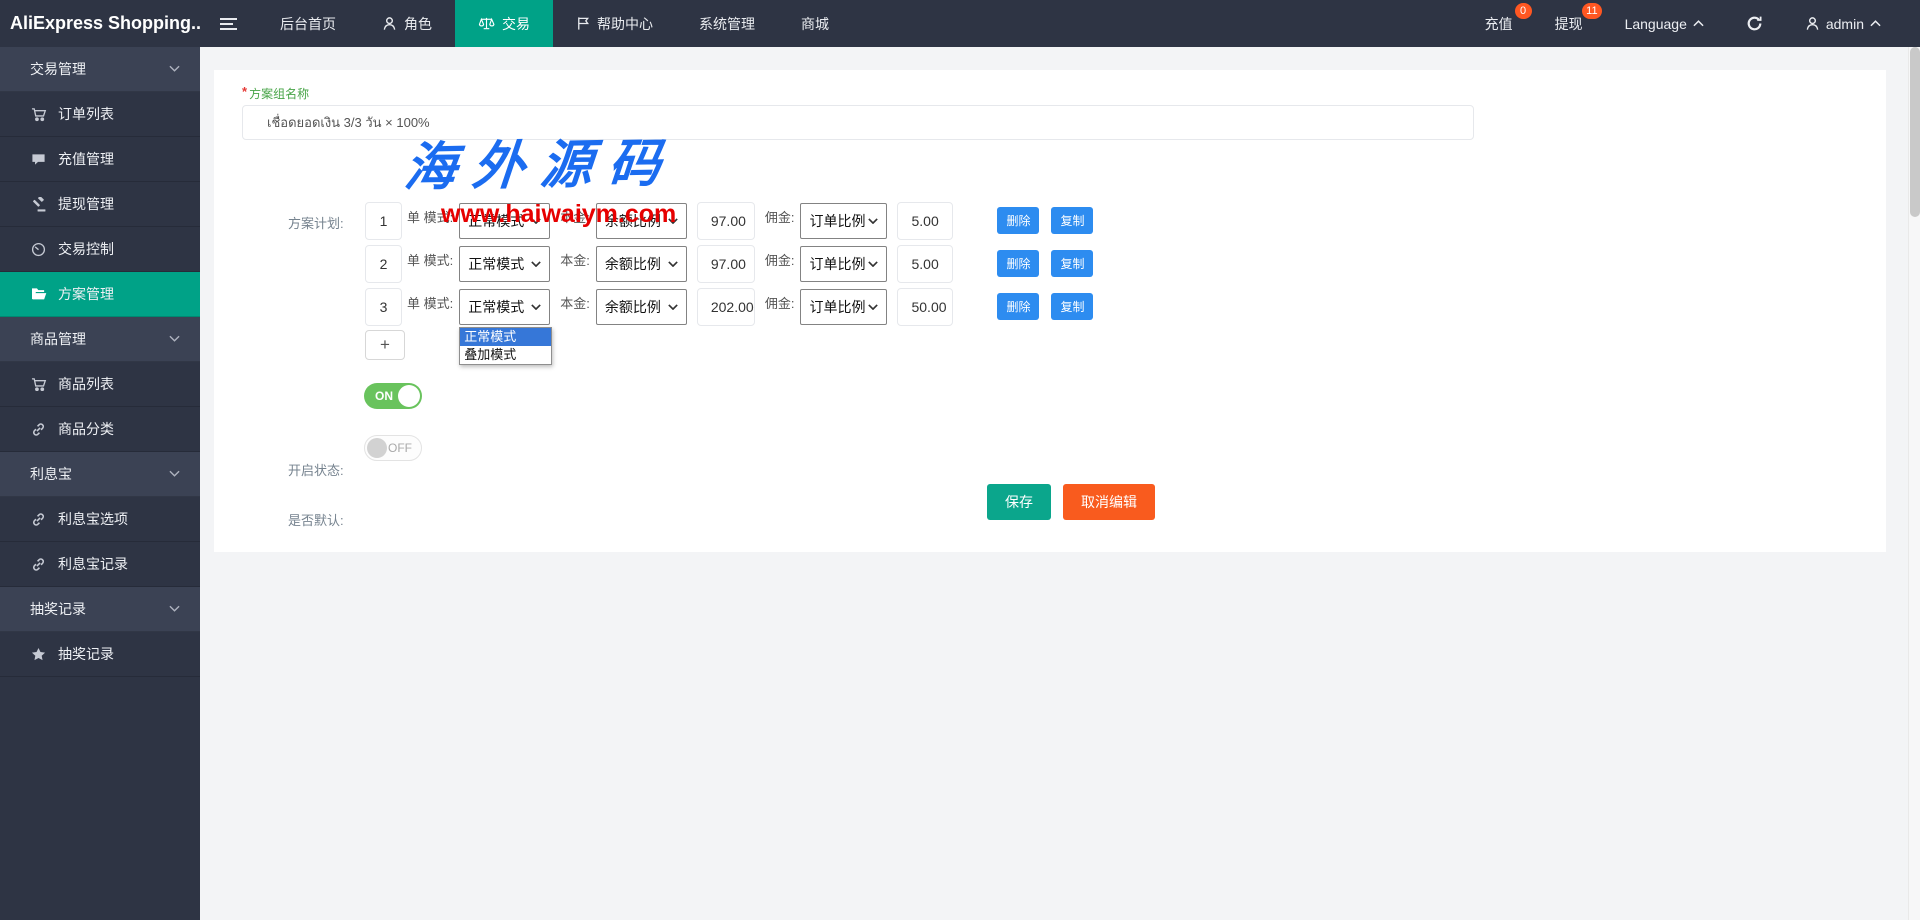 This screenshot has width=1920, height=920. I want to click on plan-schedule-label: 方案计划:, so click(316, 223).